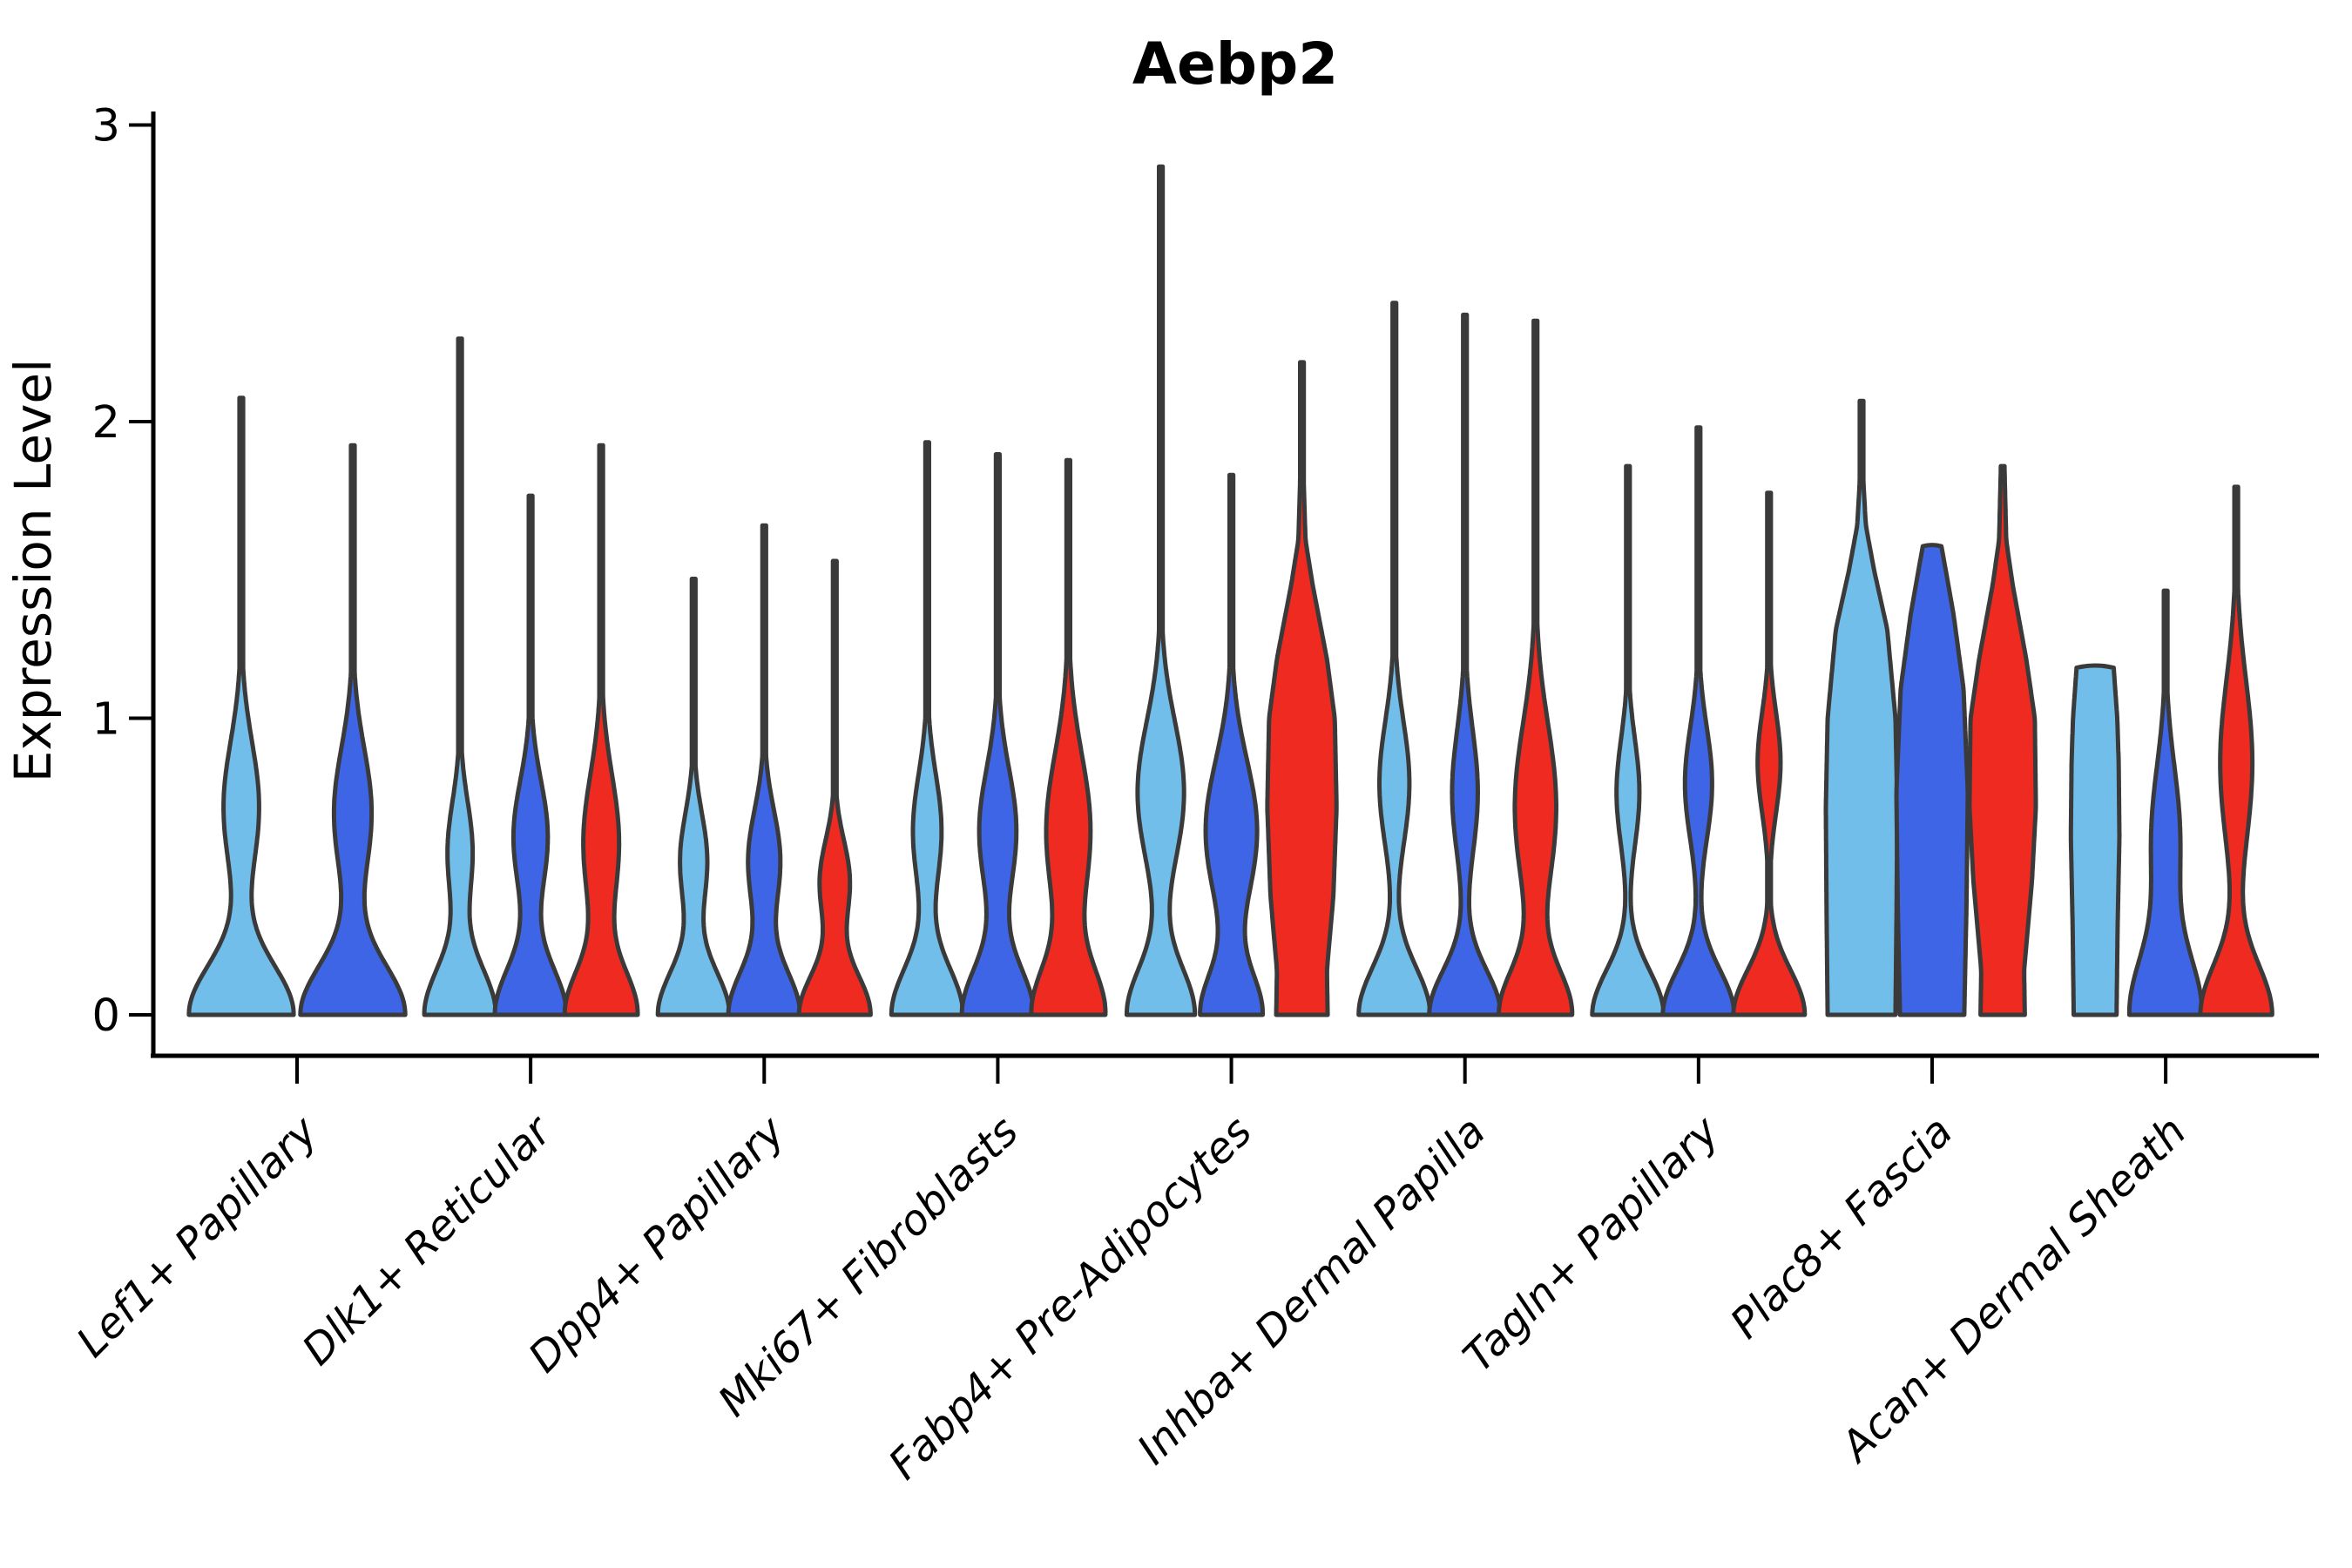  I want to click on violin-8-red, so click(2236, 751).